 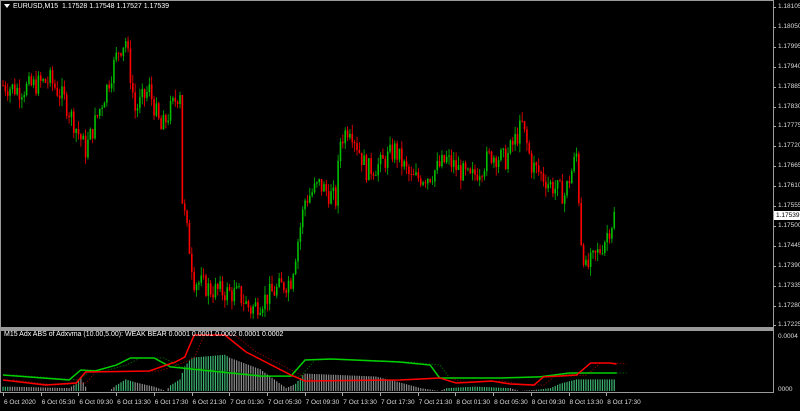 I want to click on price-label: 1.17830, so click(x=789, y=106).